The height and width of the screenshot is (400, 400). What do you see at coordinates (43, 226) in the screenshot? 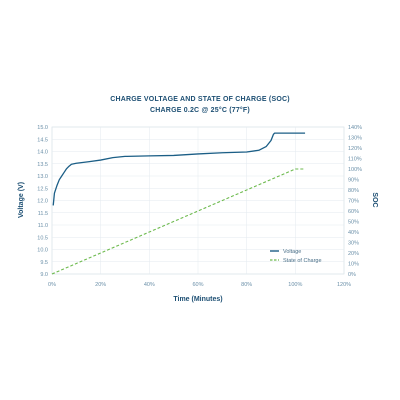
I see `y-tick-label: 11.0` at bounding box center [43, 226].